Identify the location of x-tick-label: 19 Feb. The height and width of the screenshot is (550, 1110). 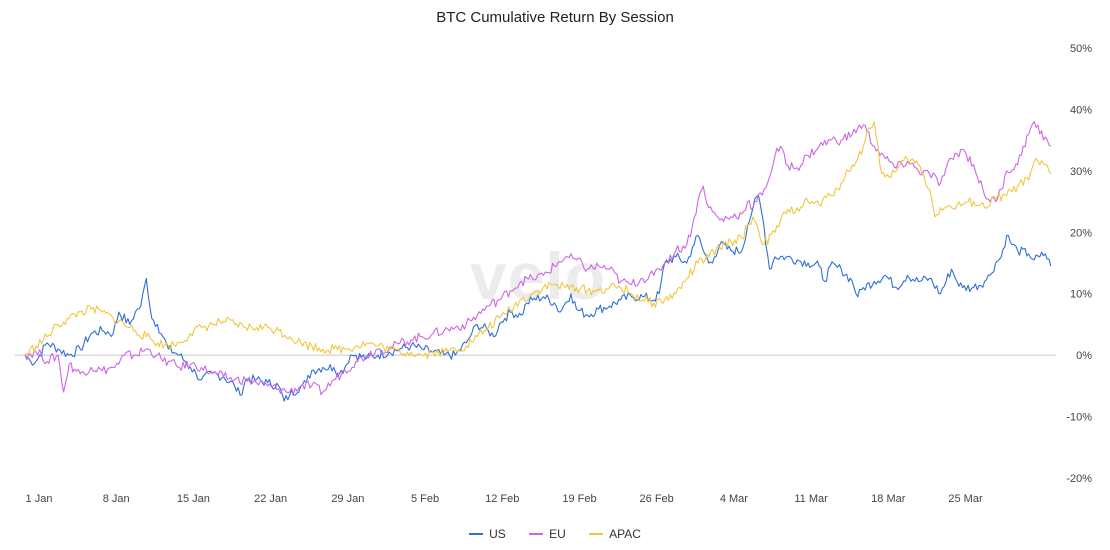
(579, 499).